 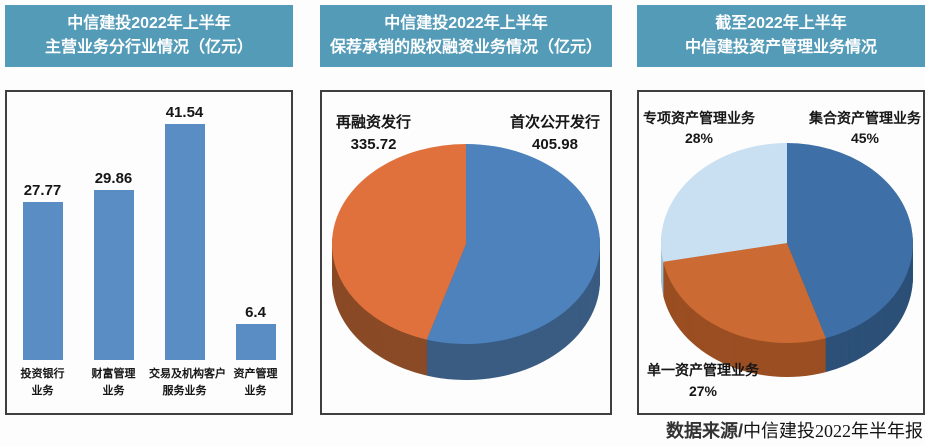 What do you see at coordinates (555, 134) in the screenshot?
I see `pie-label-ipo: 首次公开发行 405.98` at bounding box center [555, 134].